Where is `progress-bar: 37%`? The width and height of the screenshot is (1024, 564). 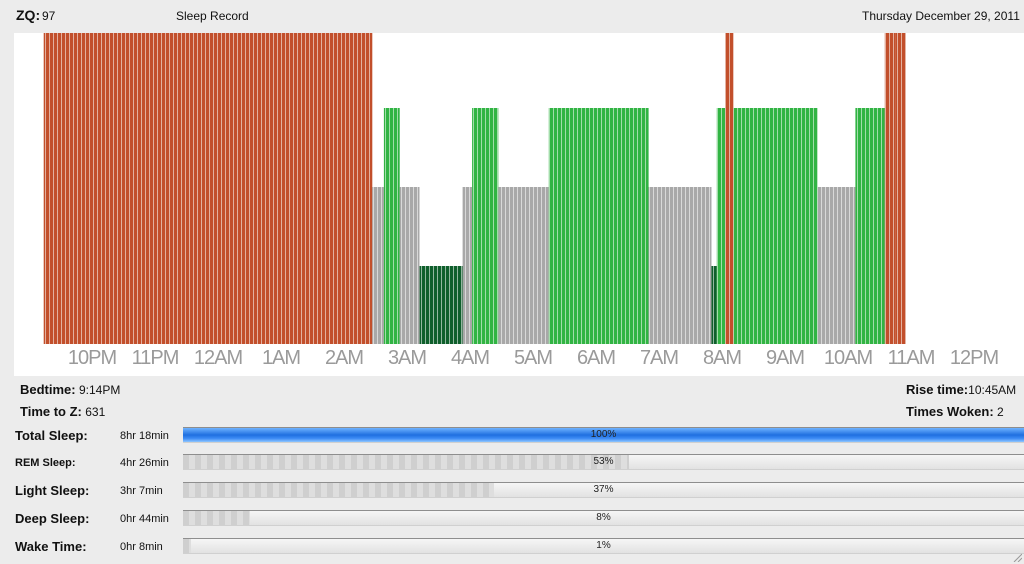 progress-bar: 37% is located at coordinates (603, 490).